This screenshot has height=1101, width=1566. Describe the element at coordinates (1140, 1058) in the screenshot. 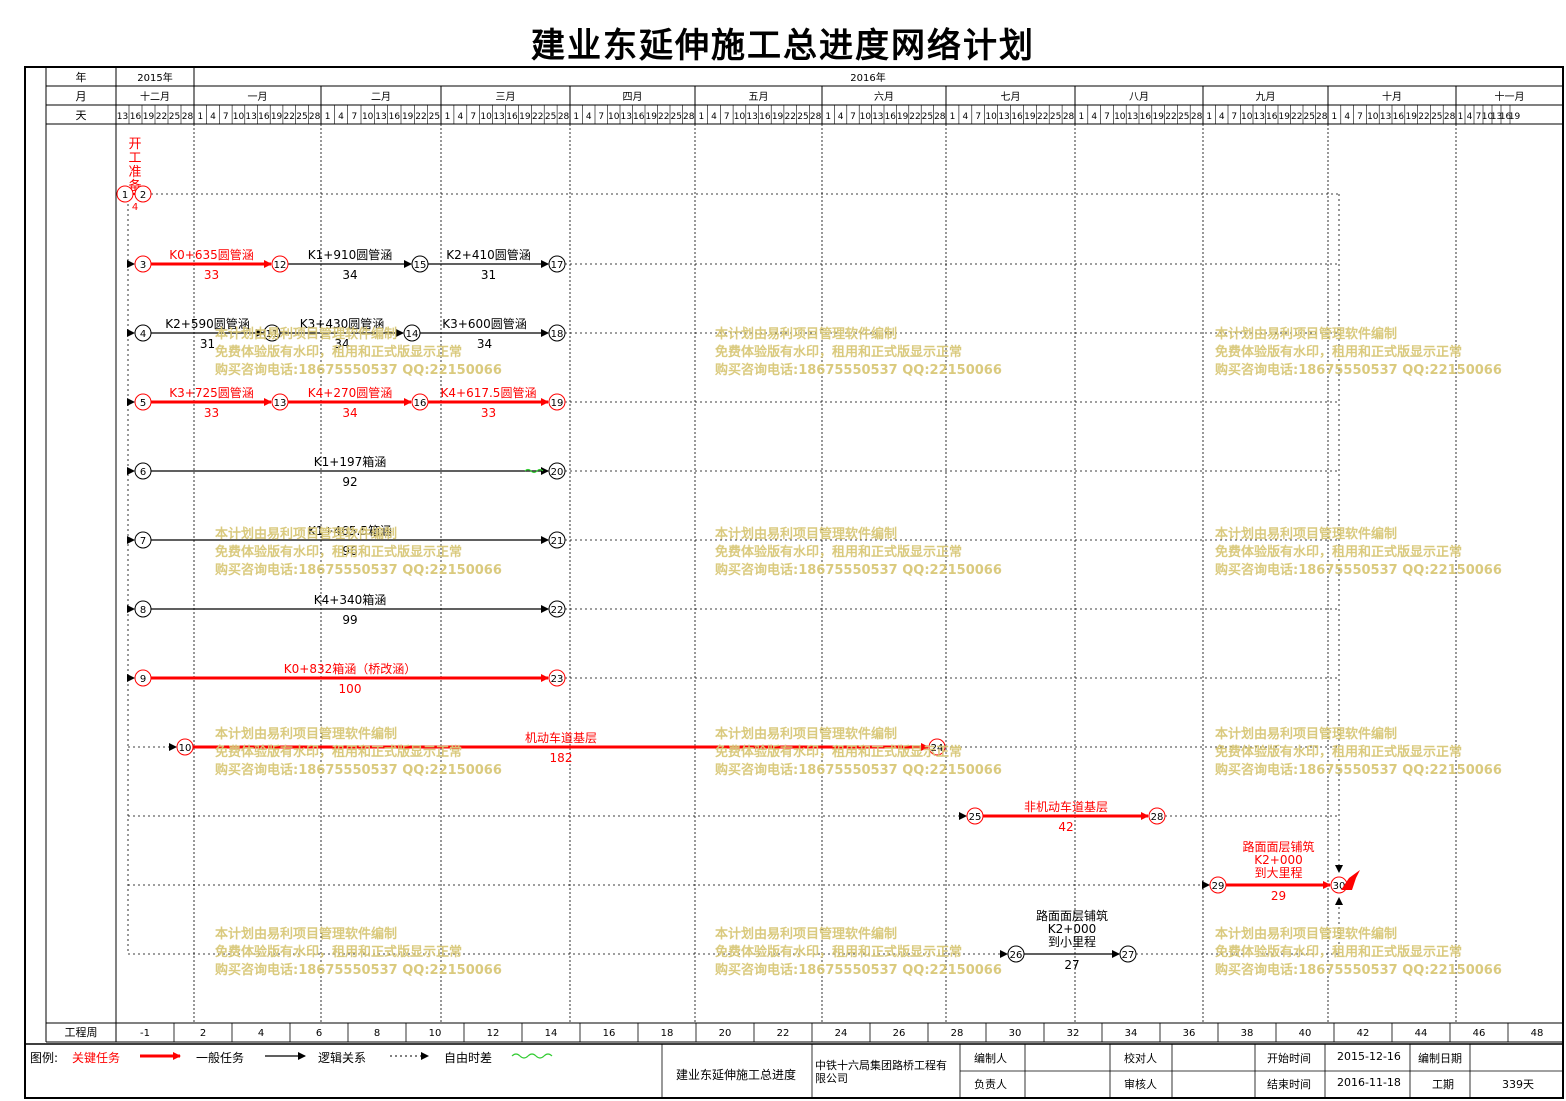

I see `checker-label: 校对人` at that location.